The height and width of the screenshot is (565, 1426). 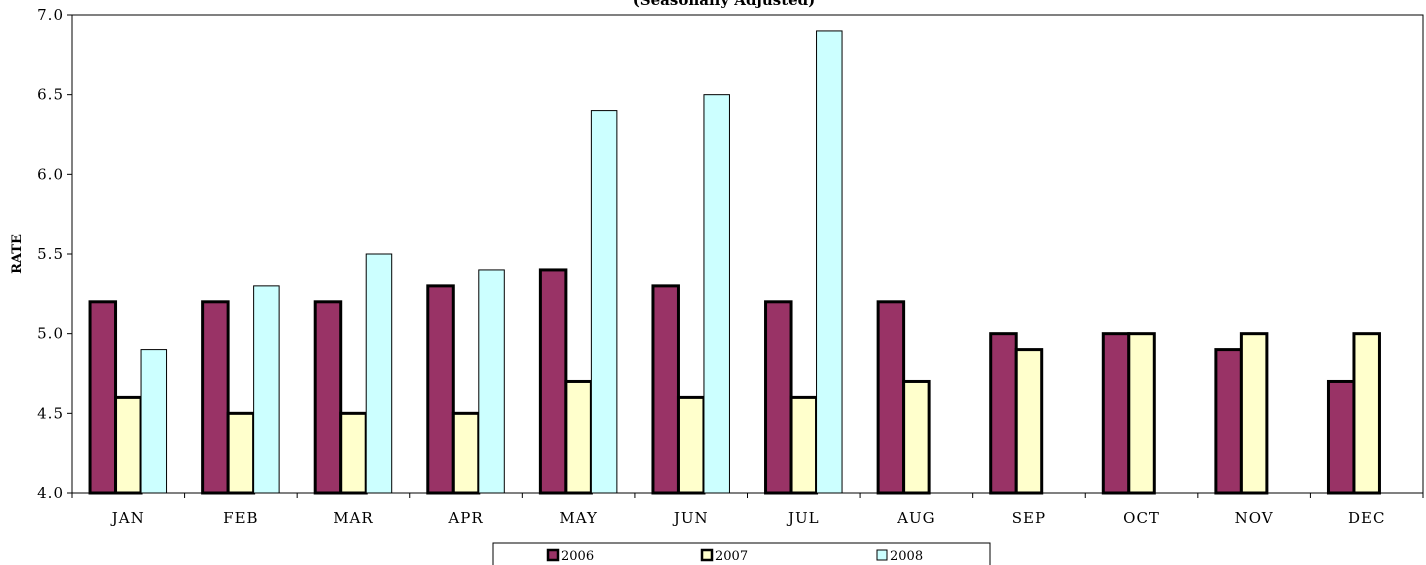 I want to click on x-axis: JAN FEB MAR APR MAY JUN JUL AUG SEP OCT NOV DEC, so click(x=747, y=510).